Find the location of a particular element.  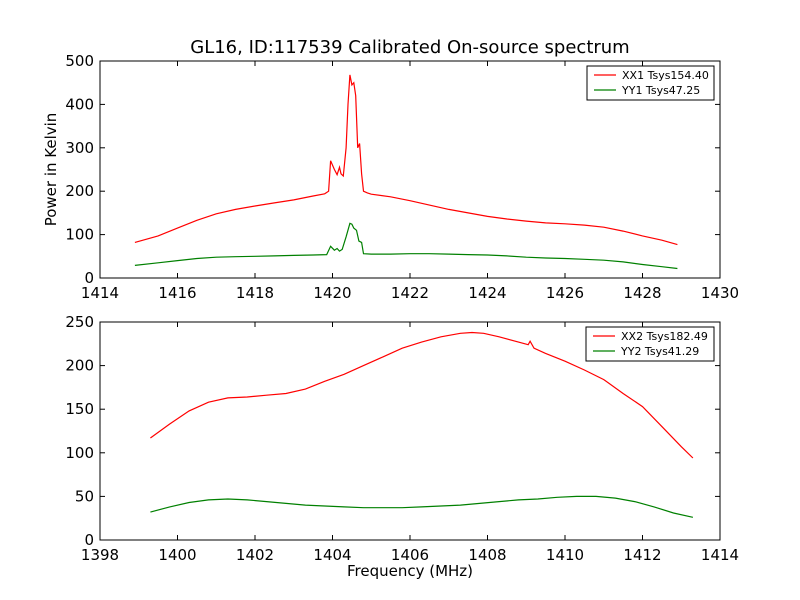

bottom-x-axis-label: Frequency (MHz) is located at coordinates (410, 571).